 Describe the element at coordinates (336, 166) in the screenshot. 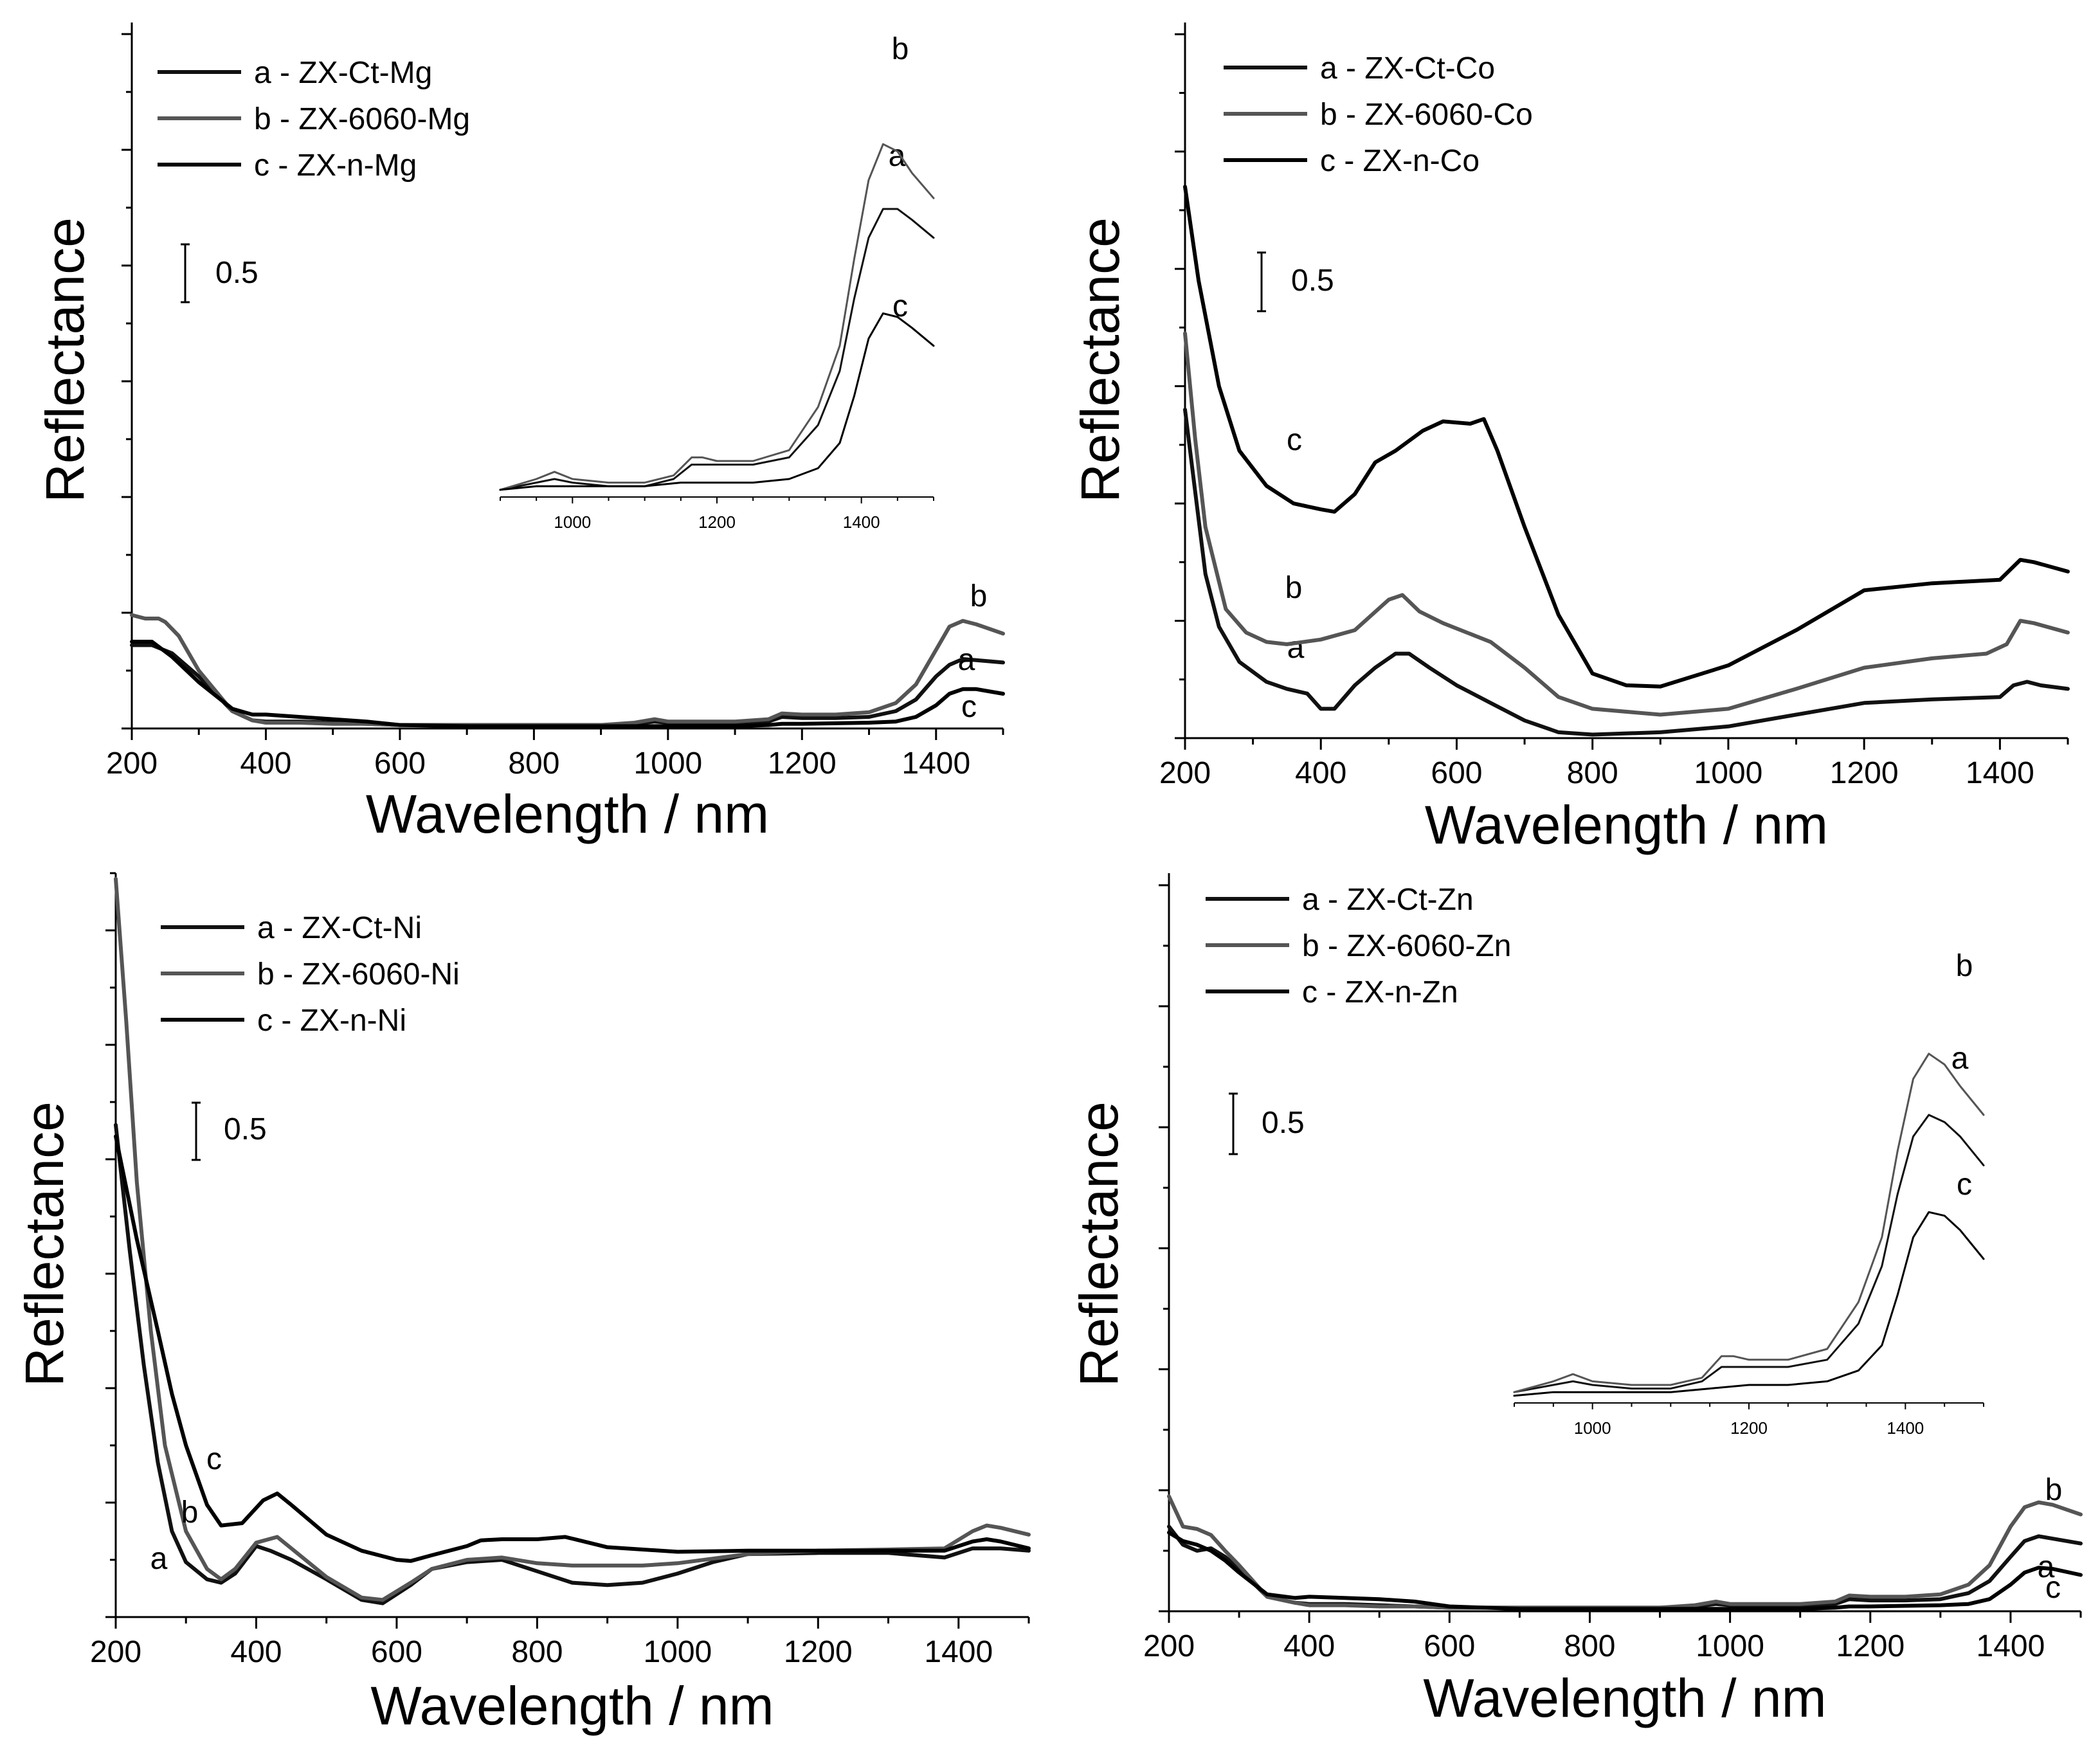

I see `legend-entry-c: c - ZX-n-Mg` at that location.